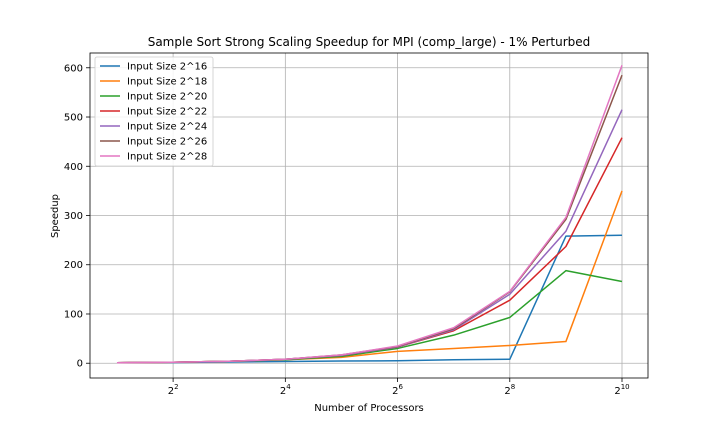 The width and height of the screenshot is (720, 432). I want to click on y-tick-label: 0, so click(80, 364).